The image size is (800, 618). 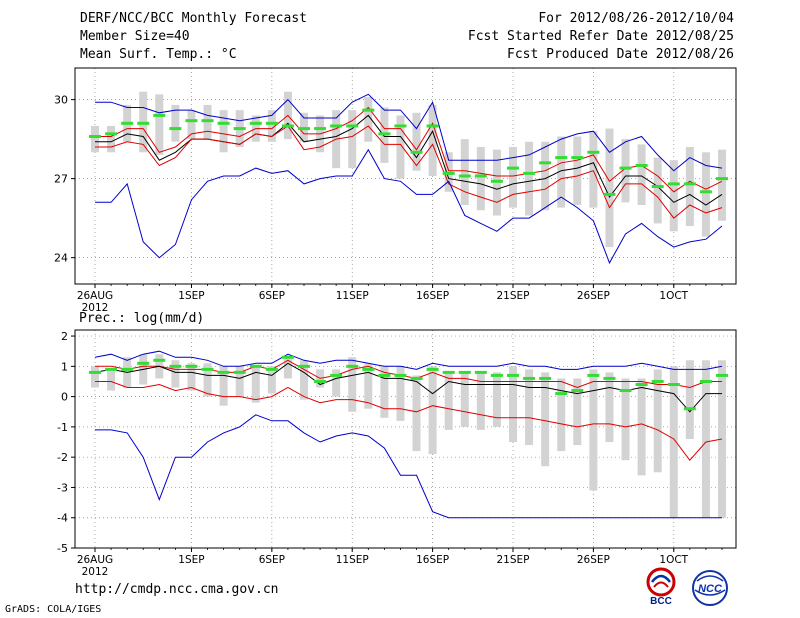 I want to click on y-tick-label: 24, so click(x=61, y=258).